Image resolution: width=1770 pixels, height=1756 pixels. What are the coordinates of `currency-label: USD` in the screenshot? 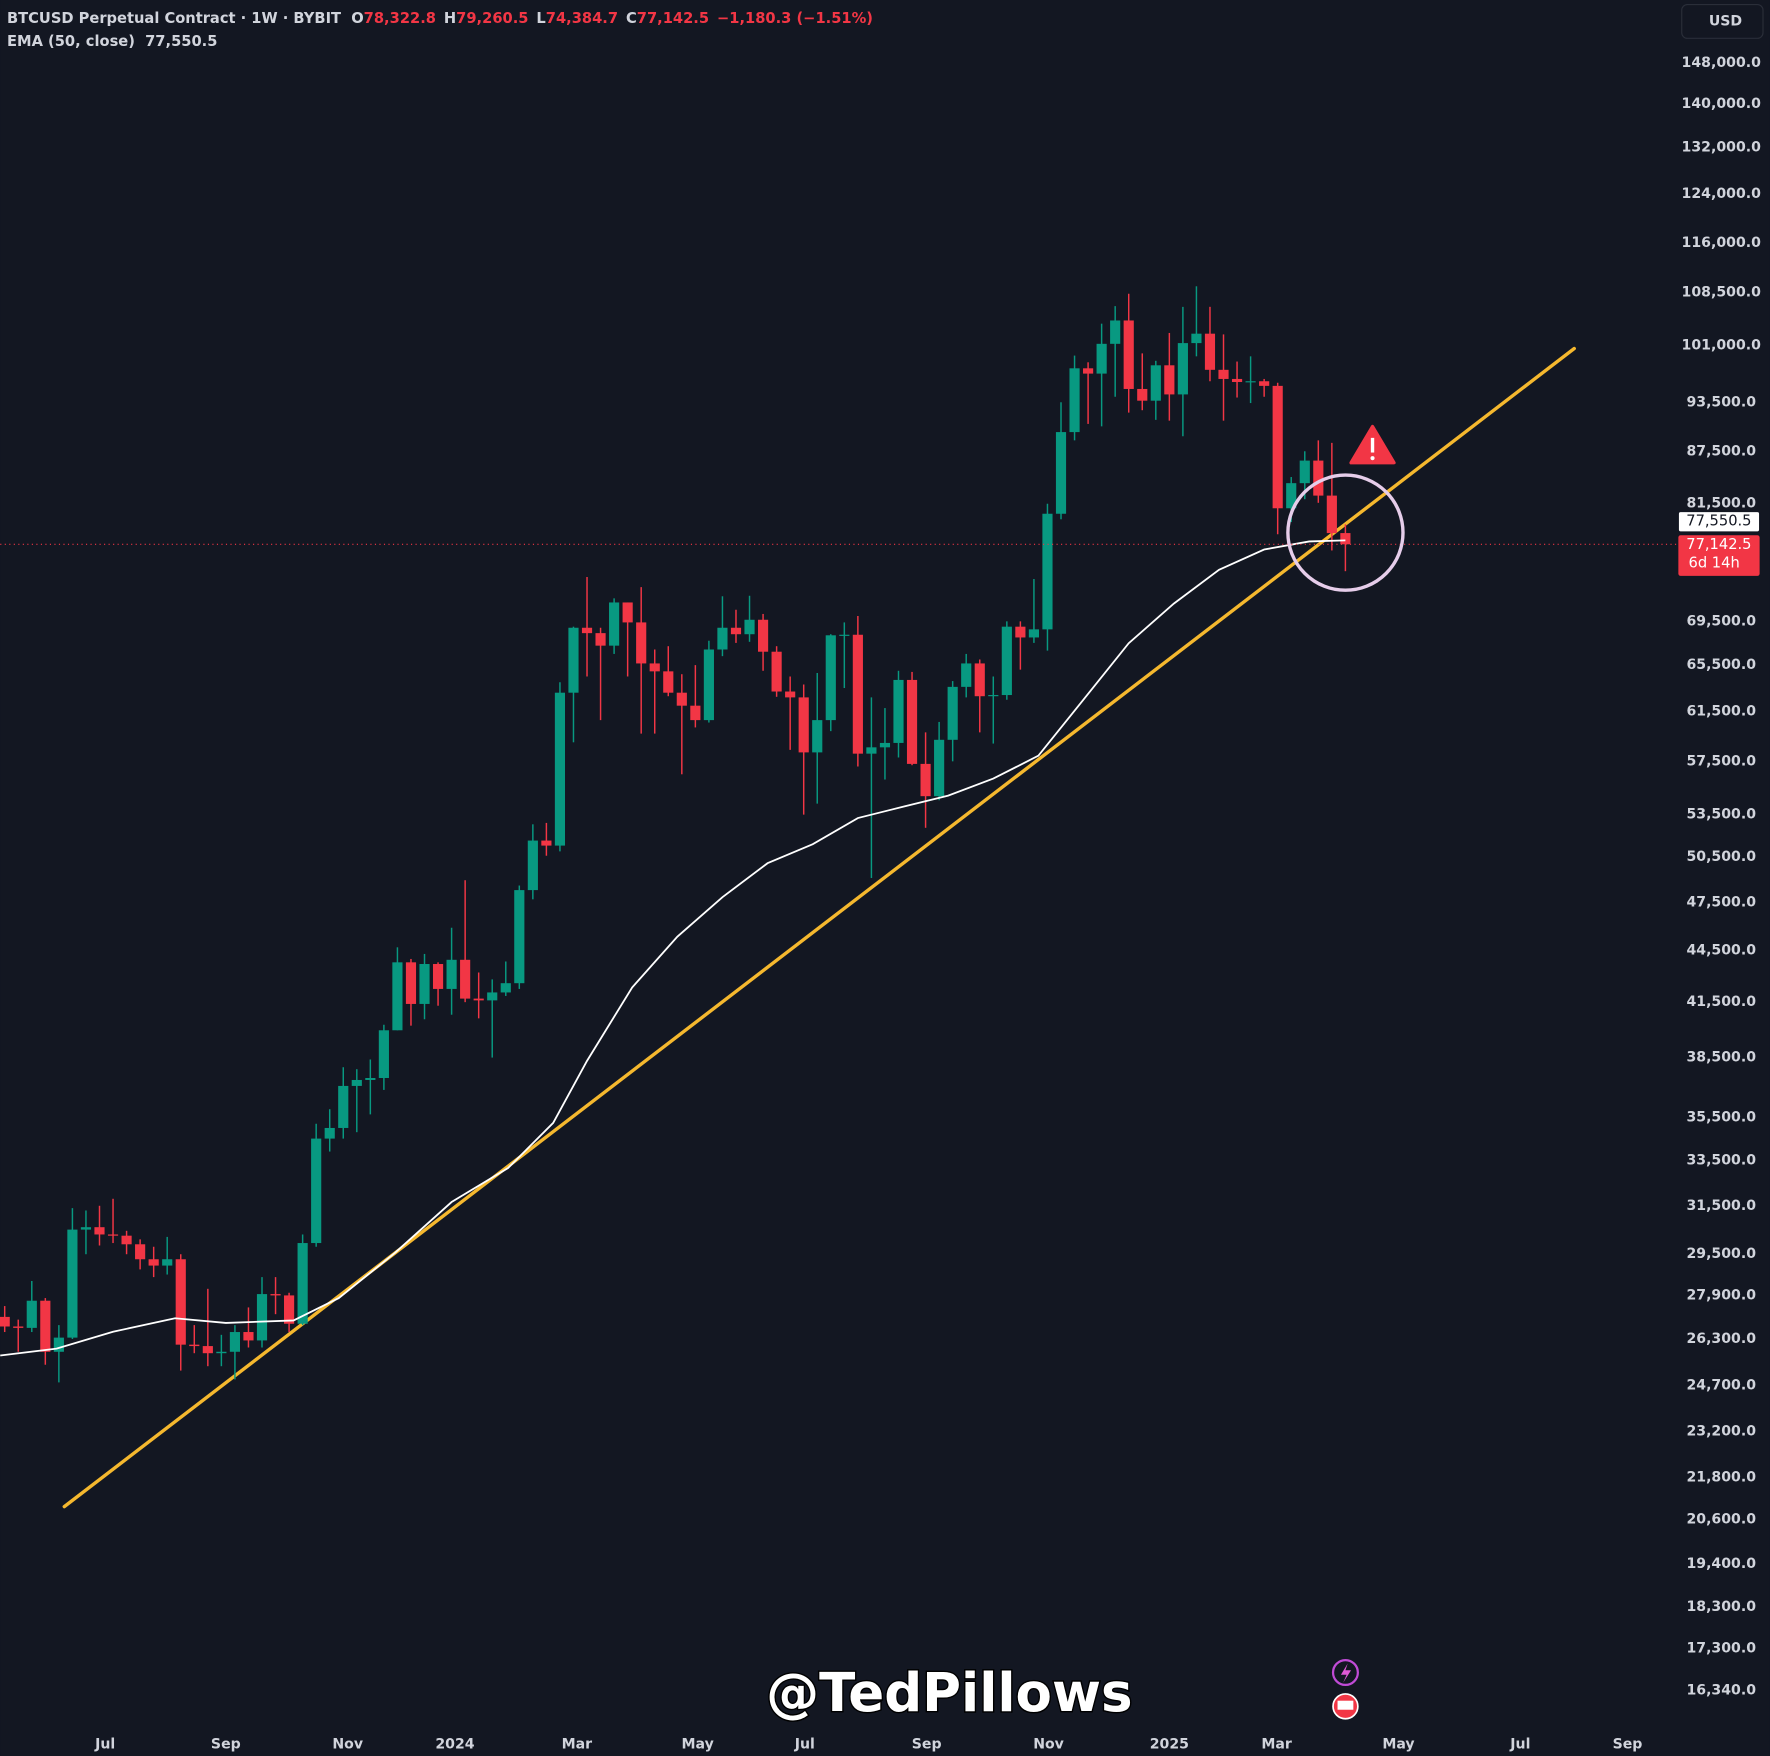 It's located at (1725, 21).